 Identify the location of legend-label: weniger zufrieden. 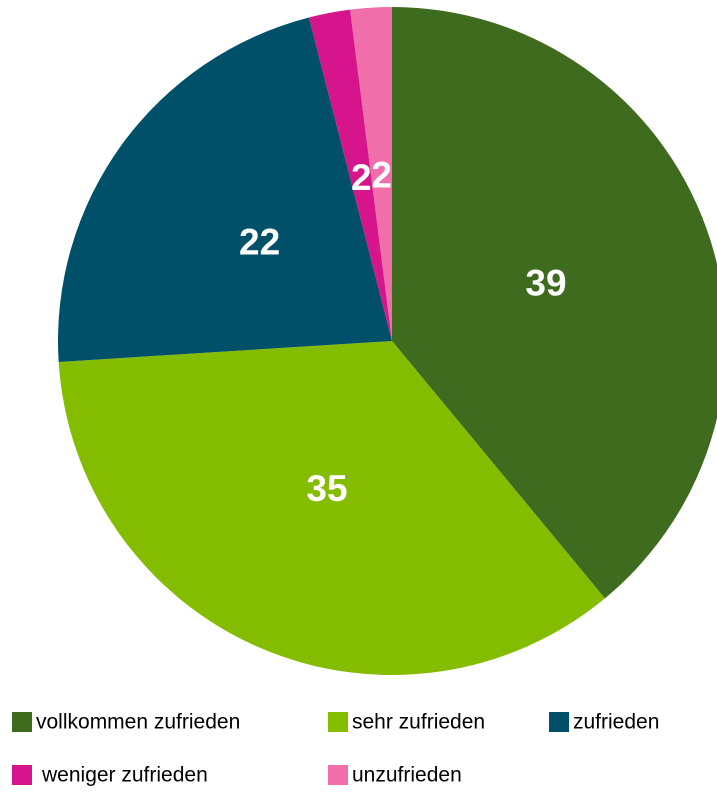
(124, 775).